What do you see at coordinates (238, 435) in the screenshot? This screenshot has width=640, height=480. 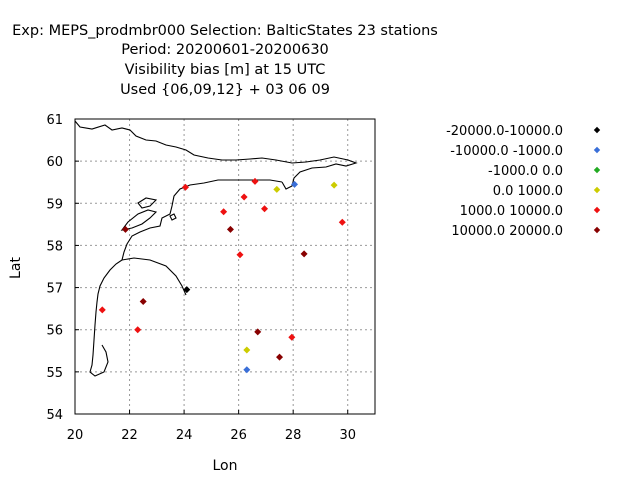 I see `x-tick-label: 26` at bounding box center [238, 435].